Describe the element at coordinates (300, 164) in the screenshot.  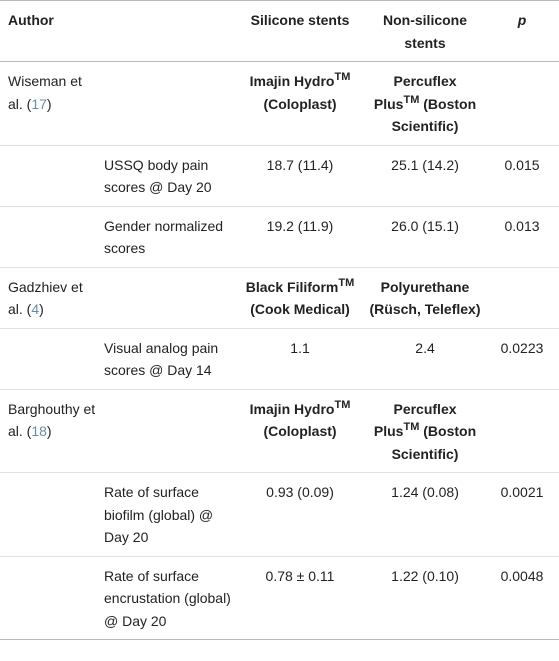
I see `value-cell: 18.7 (11.4)` at that location.